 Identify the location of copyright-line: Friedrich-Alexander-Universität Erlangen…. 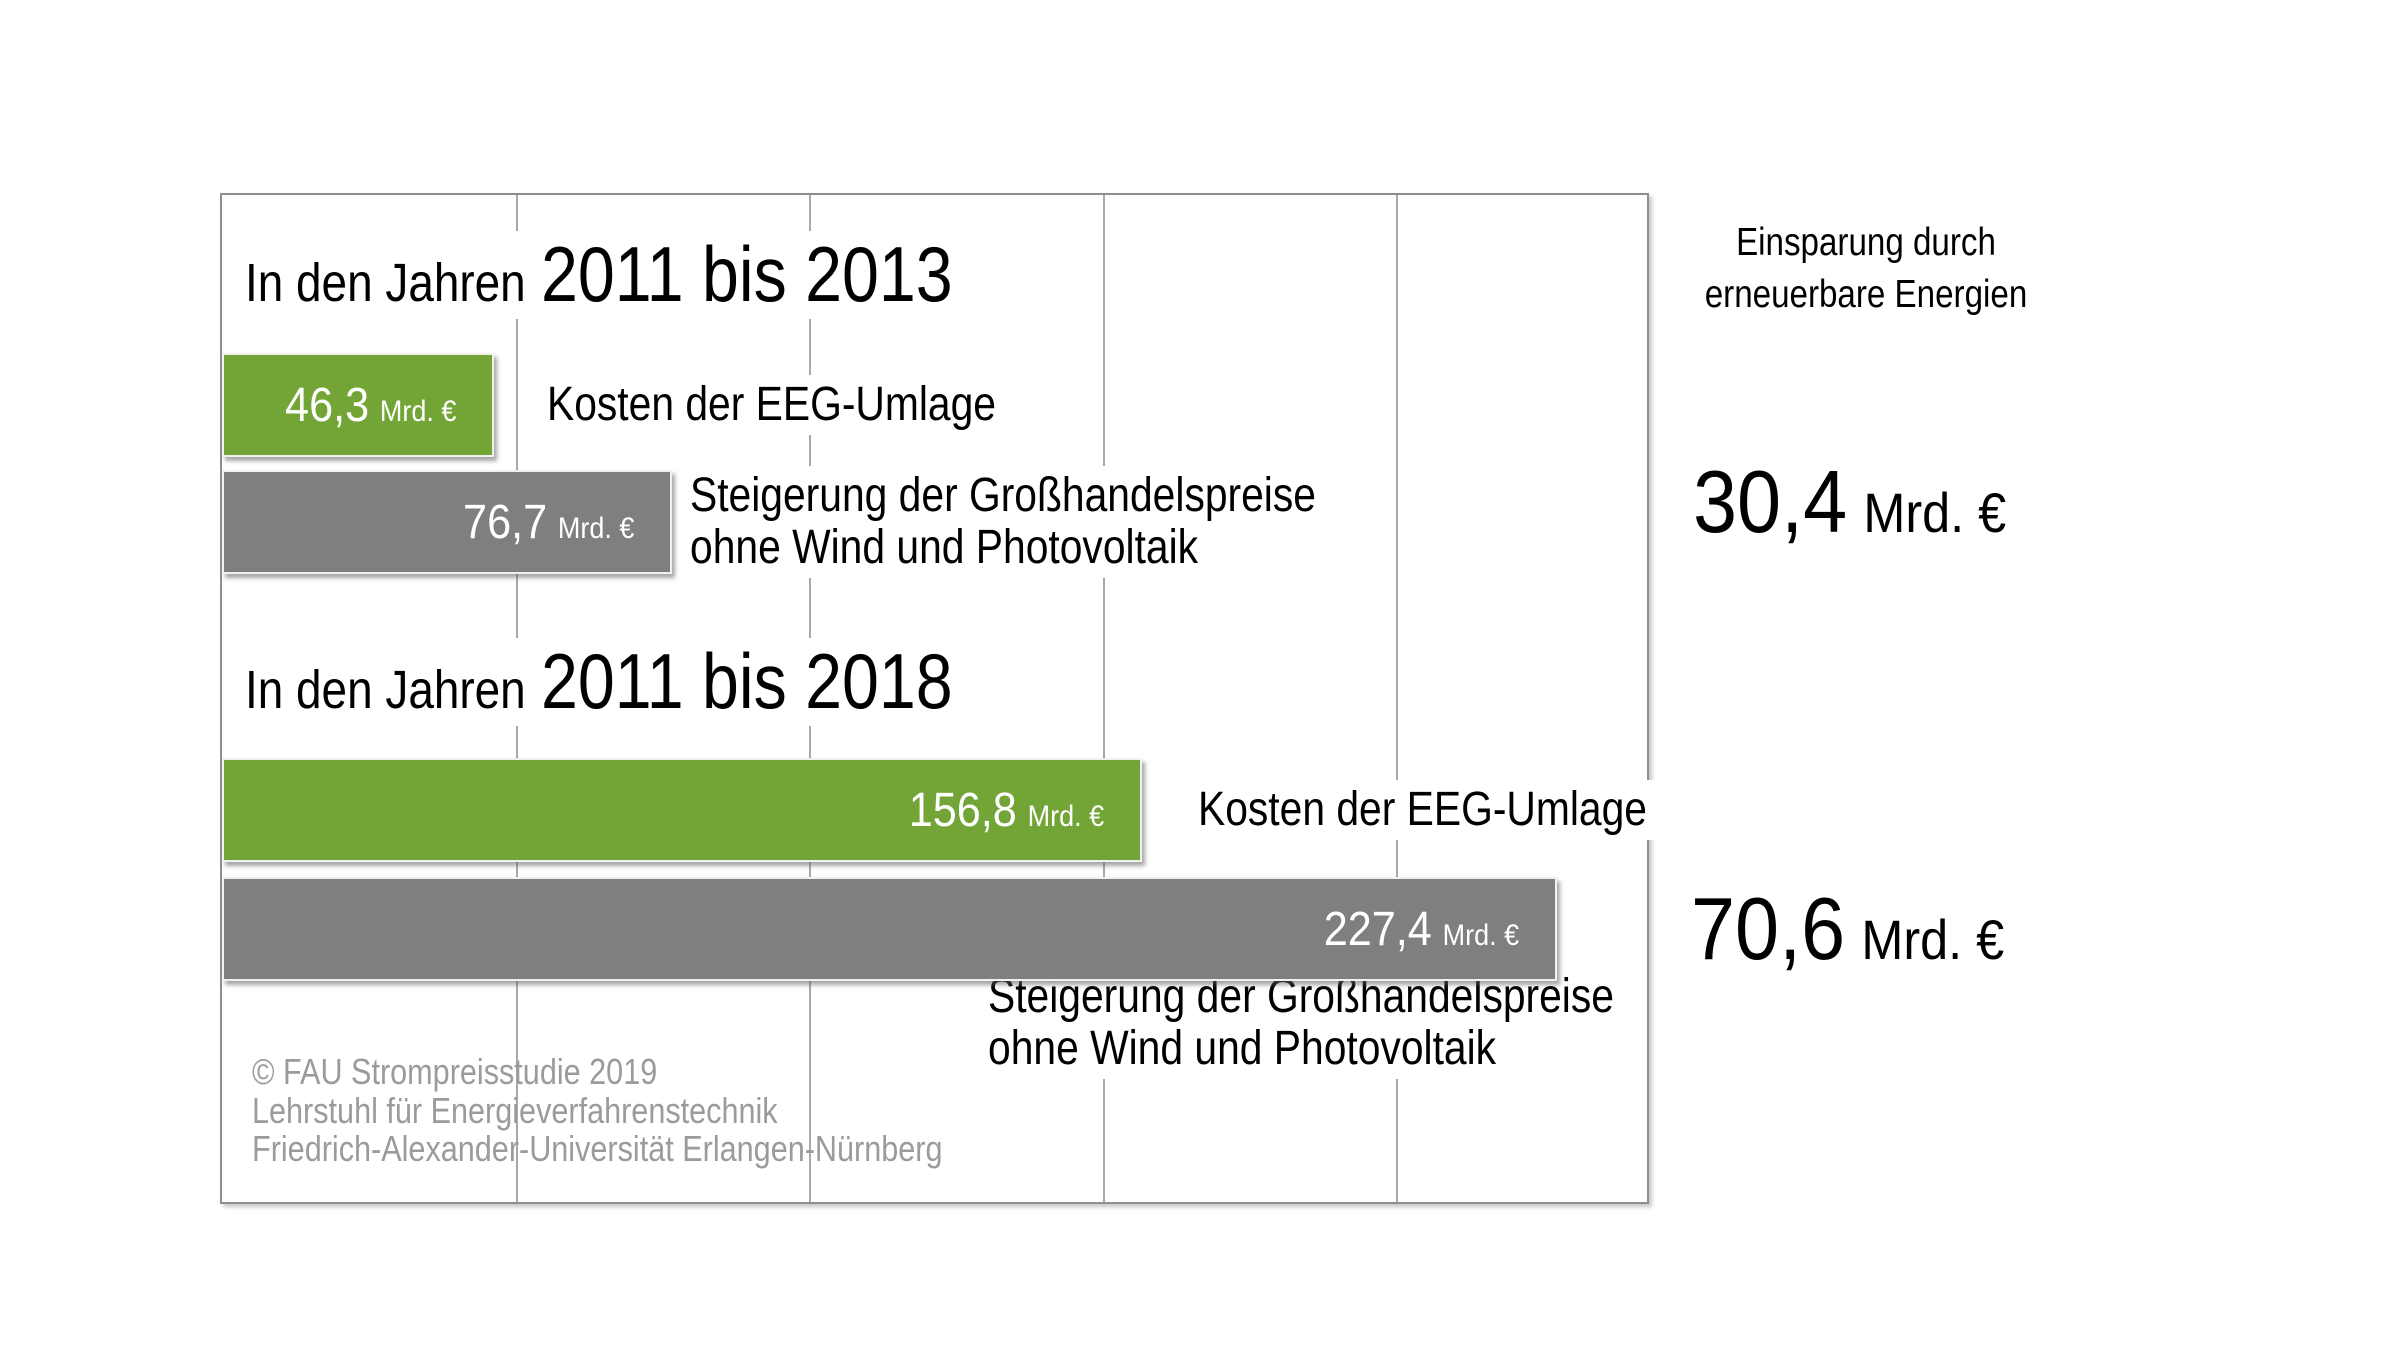
(597, 1148).